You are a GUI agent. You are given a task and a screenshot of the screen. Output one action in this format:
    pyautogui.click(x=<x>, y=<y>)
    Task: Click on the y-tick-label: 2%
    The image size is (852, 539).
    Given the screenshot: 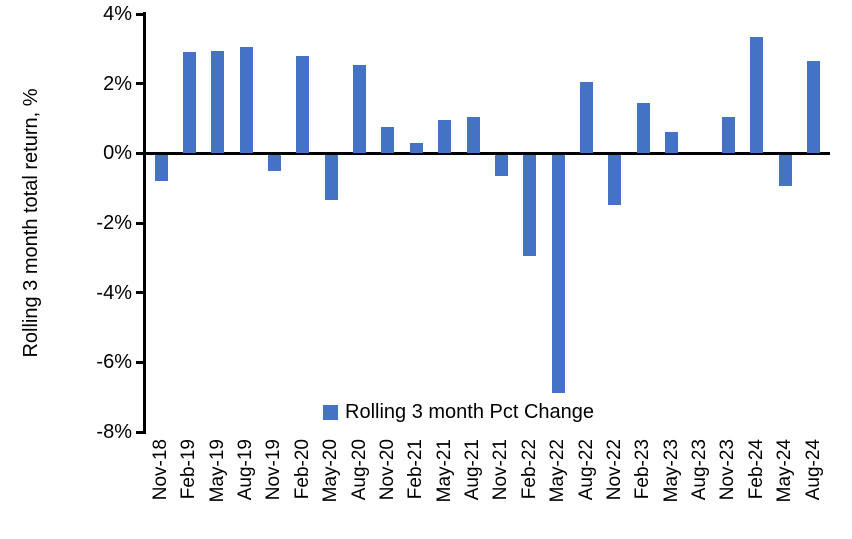 What is the action you would take?
    pyautogui.click(x=117, y=83)
    